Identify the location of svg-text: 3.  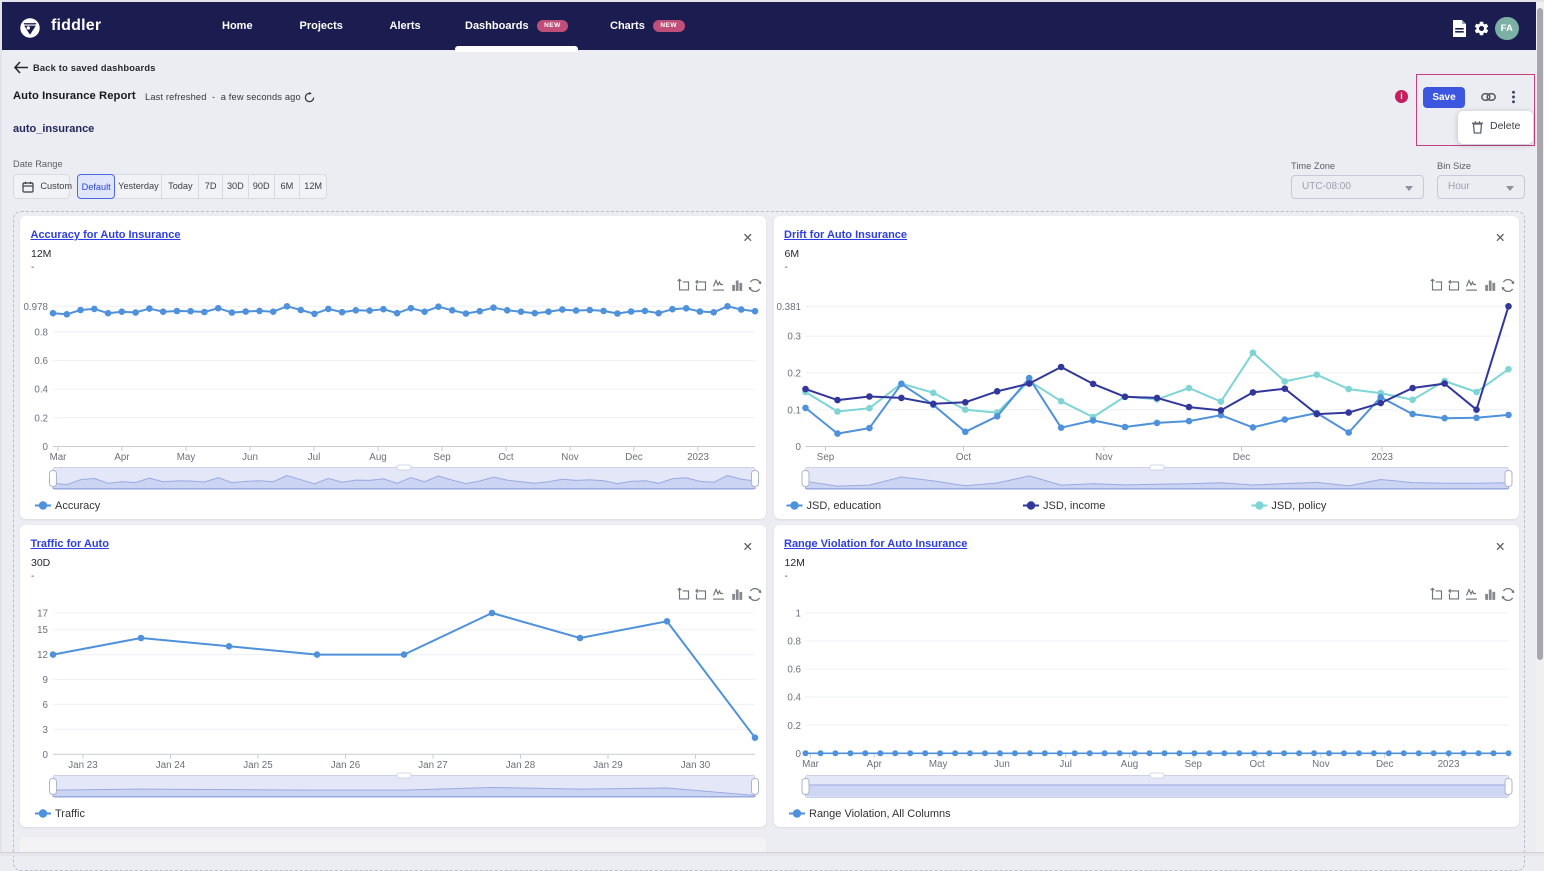
(46, 730).